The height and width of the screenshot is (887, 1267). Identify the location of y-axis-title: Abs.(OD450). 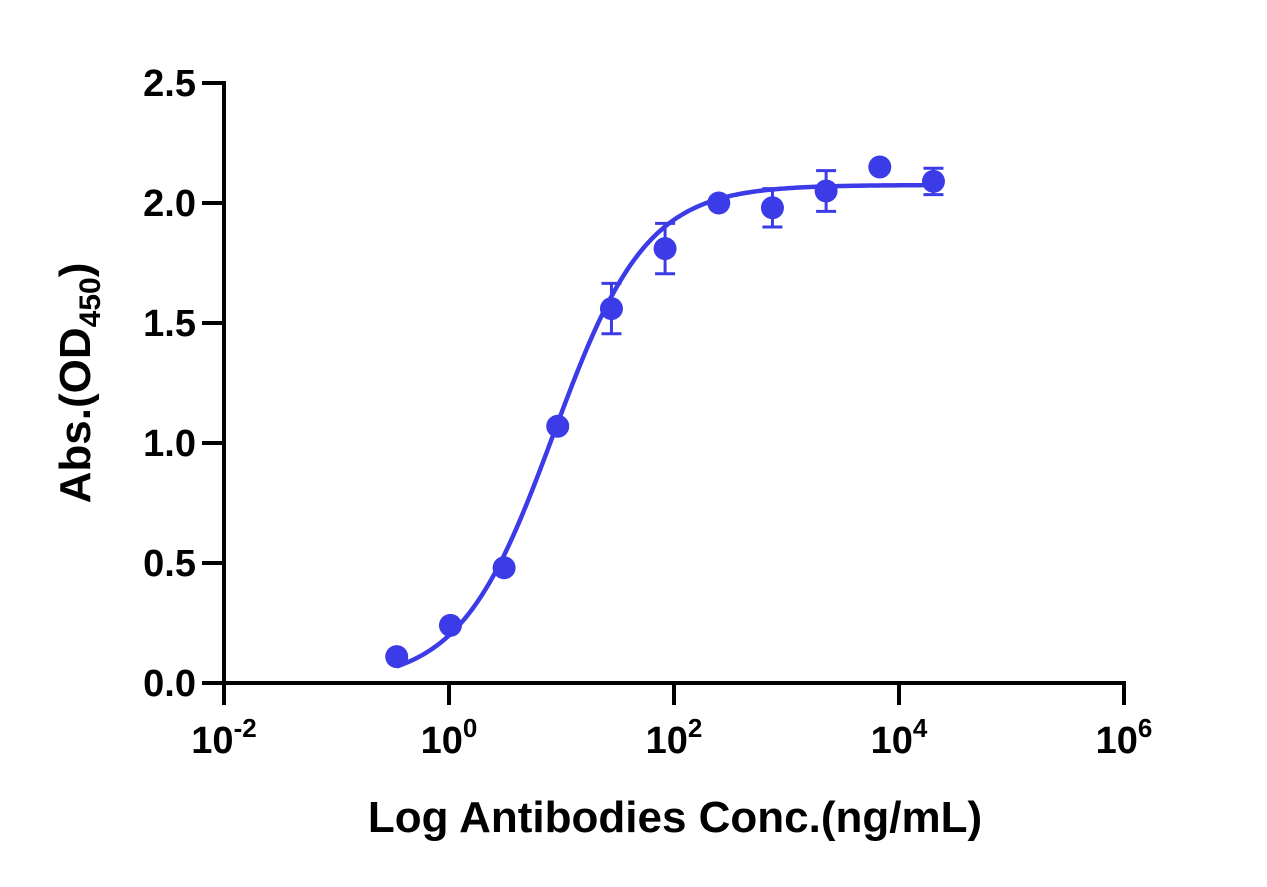
(79, 383).